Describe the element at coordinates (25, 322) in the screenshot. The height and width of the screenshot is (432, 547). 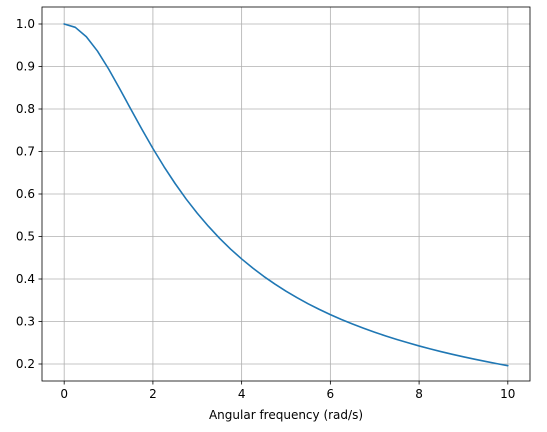
I see `y-tick-label: 0.3` at that location.